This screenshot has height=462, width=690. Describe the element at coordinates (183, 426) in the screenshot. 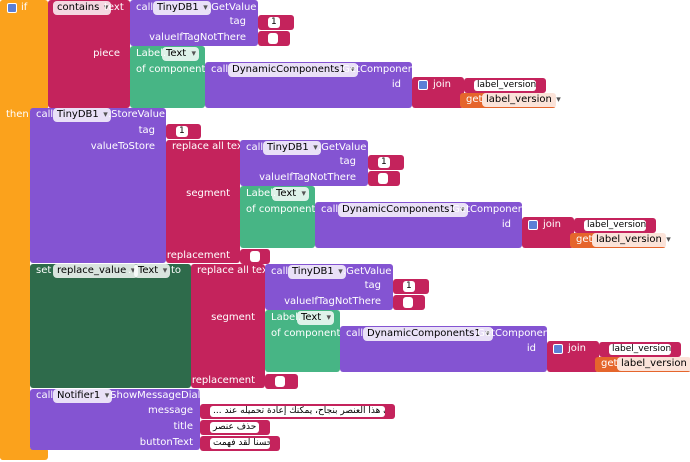

I see `block-label: title` at that location.